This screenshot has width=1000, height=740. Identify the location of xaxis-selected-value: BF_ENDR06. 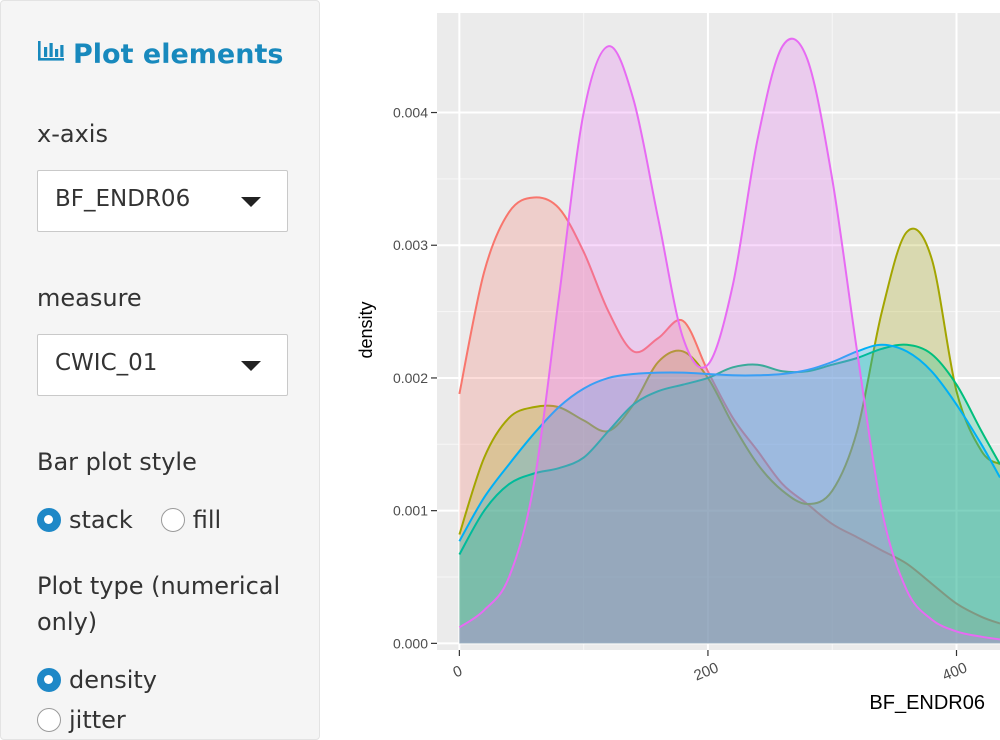
(123, 199).